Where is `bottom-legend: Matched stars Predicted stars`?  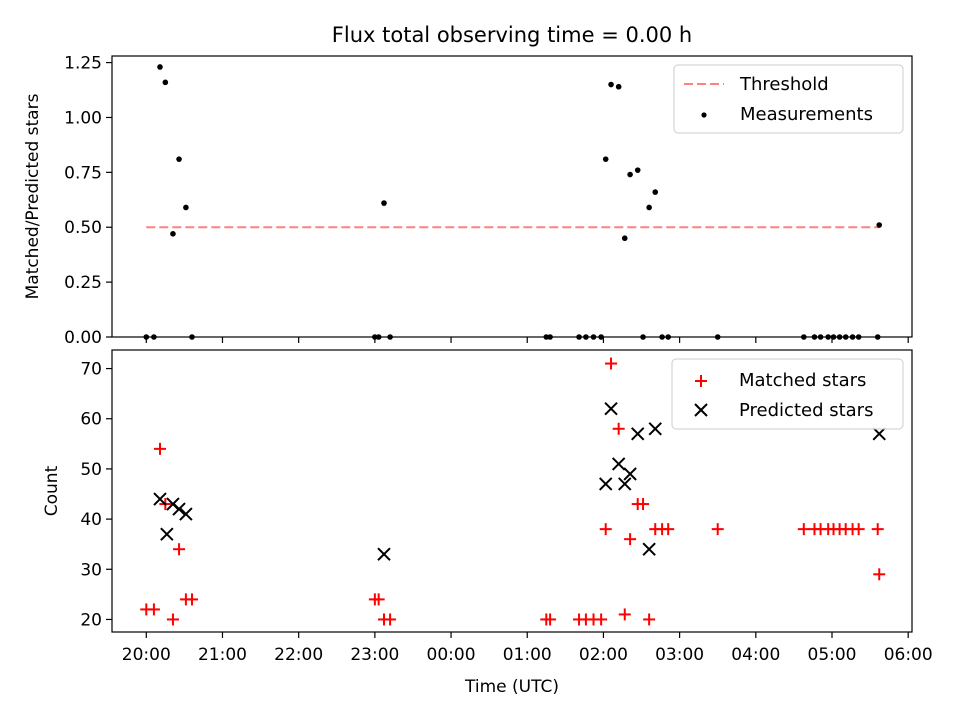
bottom-legend: Matched stars Predicted stars is located at coordinates (787, 394).